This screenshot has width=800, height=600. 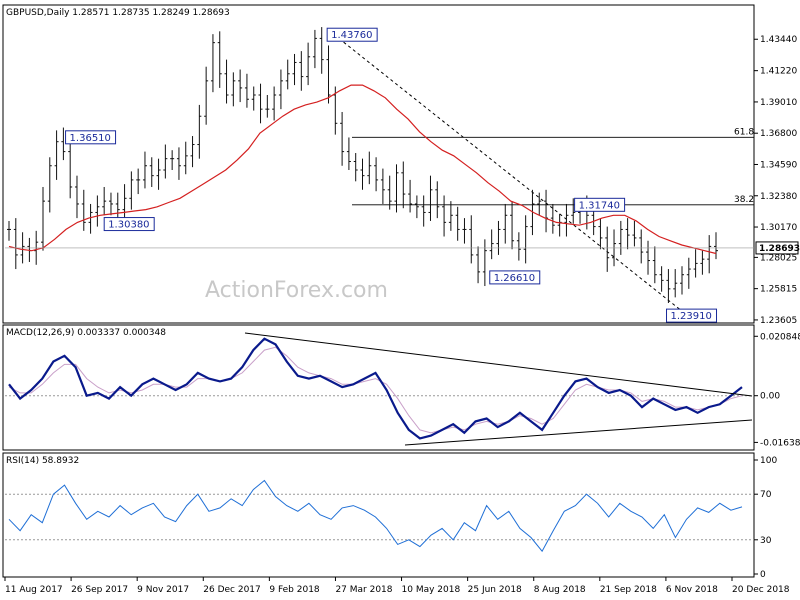 I want to click on last-price-marker: 1.28693, so click(x=402, y=248).